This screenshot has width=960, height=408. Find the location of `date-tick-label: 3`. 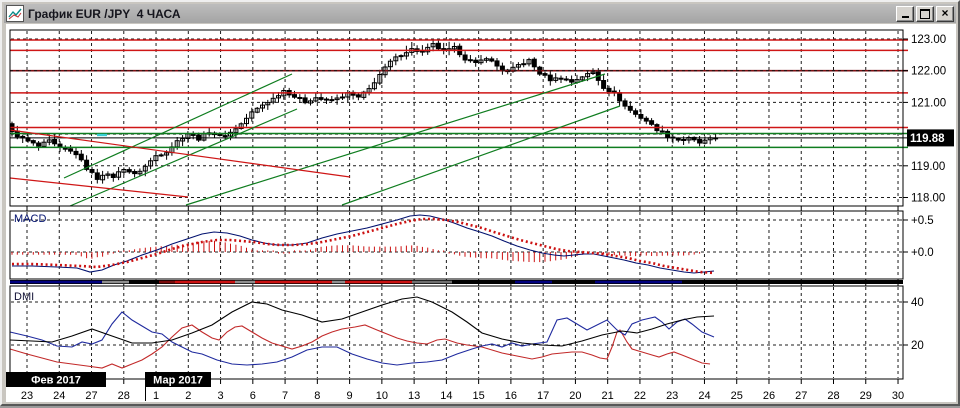

date-tick-label: 3 is located at coordinates (220, 396).